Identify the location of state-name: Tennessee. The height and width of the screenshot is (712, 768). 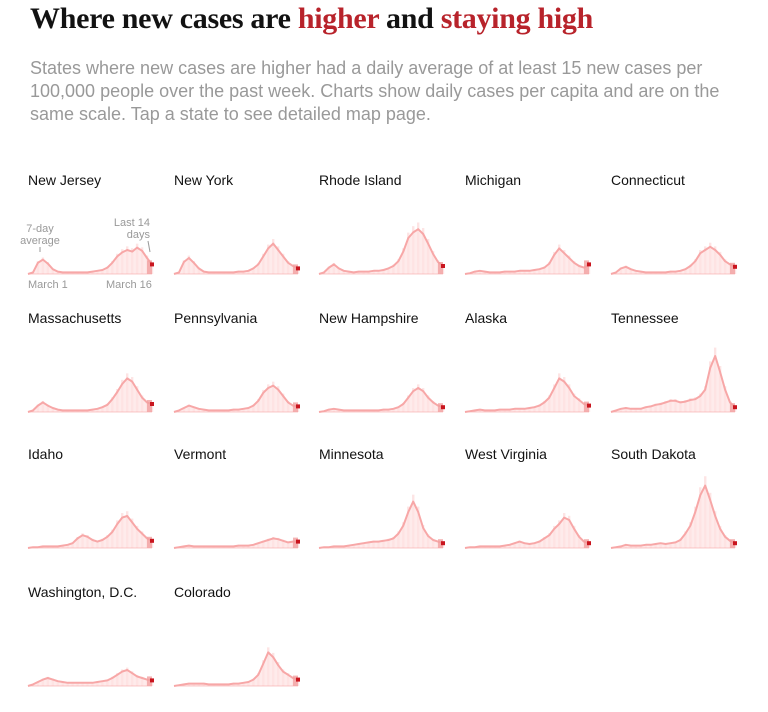
(645, 318).